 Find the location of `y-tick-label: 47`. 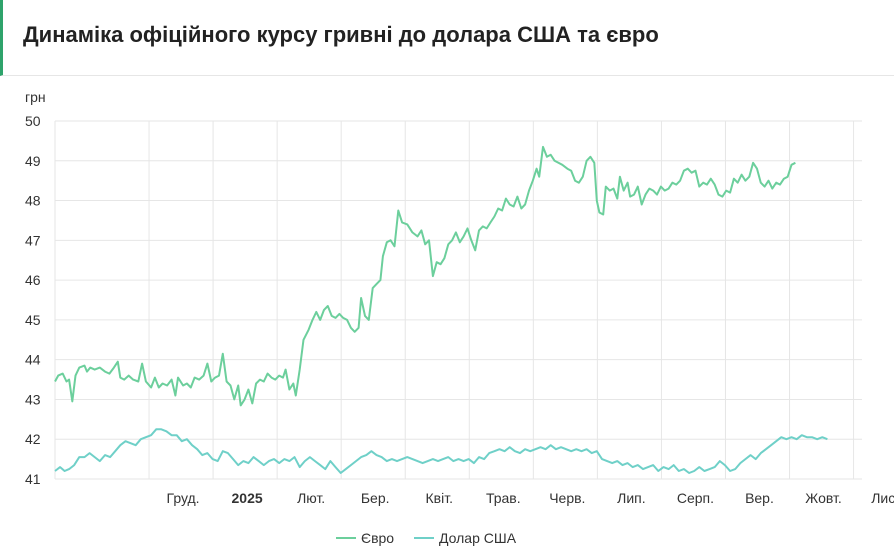

y-tick-label: 47 is located at coordinates (33, 240).